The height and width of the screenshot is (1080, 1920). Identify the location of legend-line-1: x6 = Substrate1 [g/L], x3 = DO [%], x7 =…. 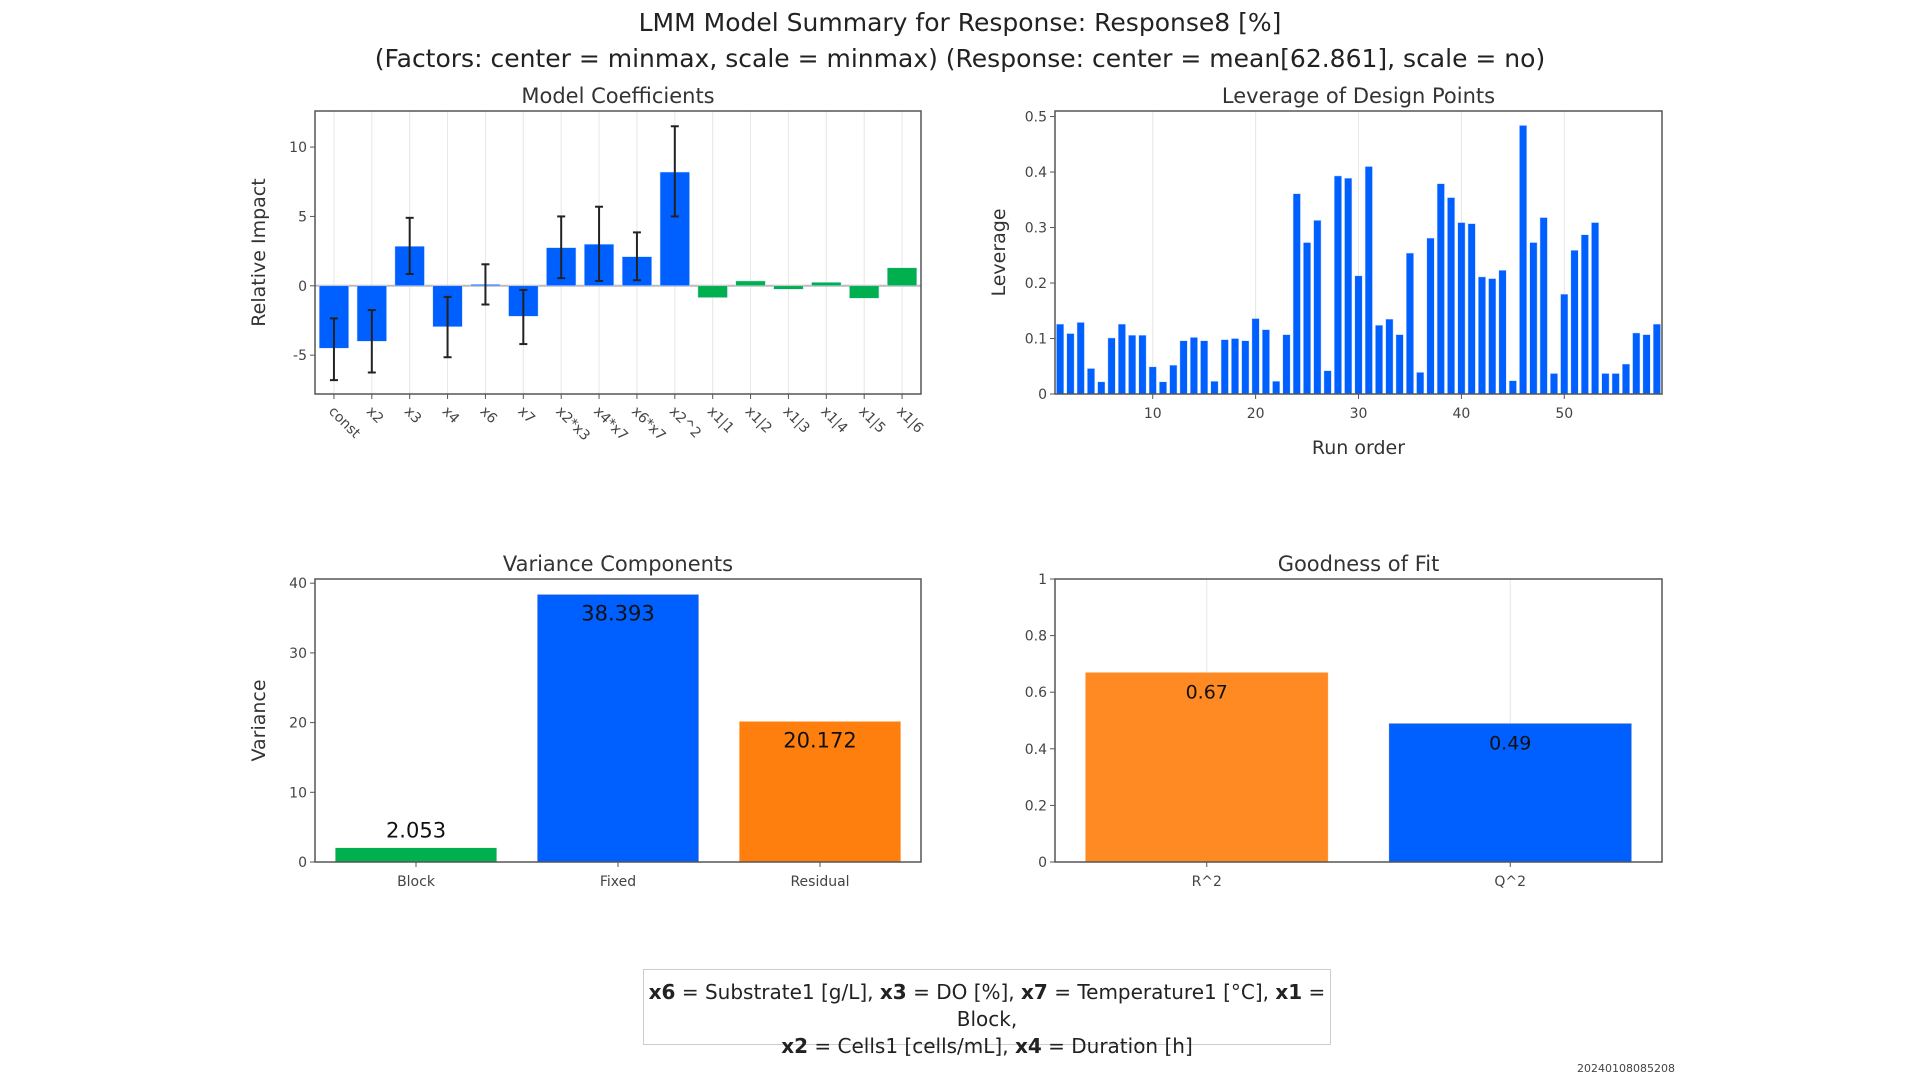
(987, 1006).